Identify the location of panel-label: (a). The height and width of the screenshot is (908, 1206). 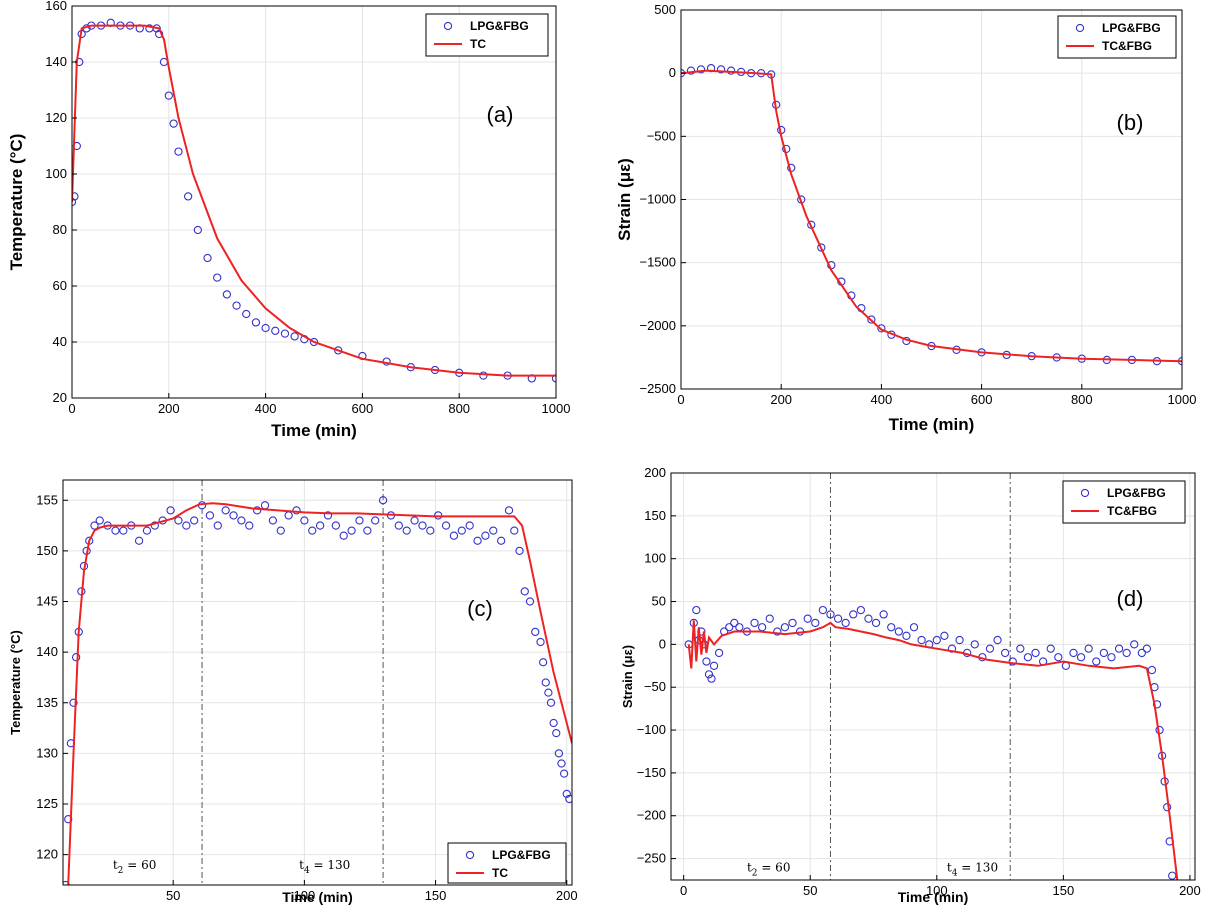
(500, 114).